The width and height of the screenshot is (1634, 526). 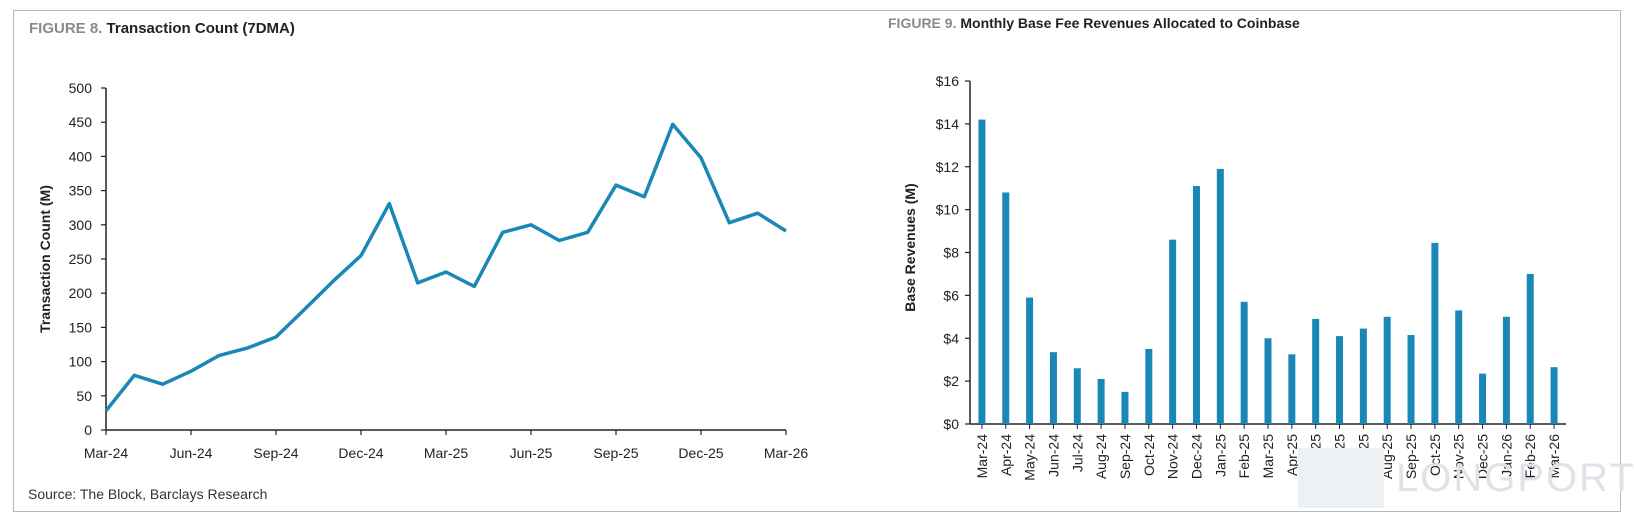 I want to click on watermark-logo: LONGPORT, so click(x=1466, y=475).